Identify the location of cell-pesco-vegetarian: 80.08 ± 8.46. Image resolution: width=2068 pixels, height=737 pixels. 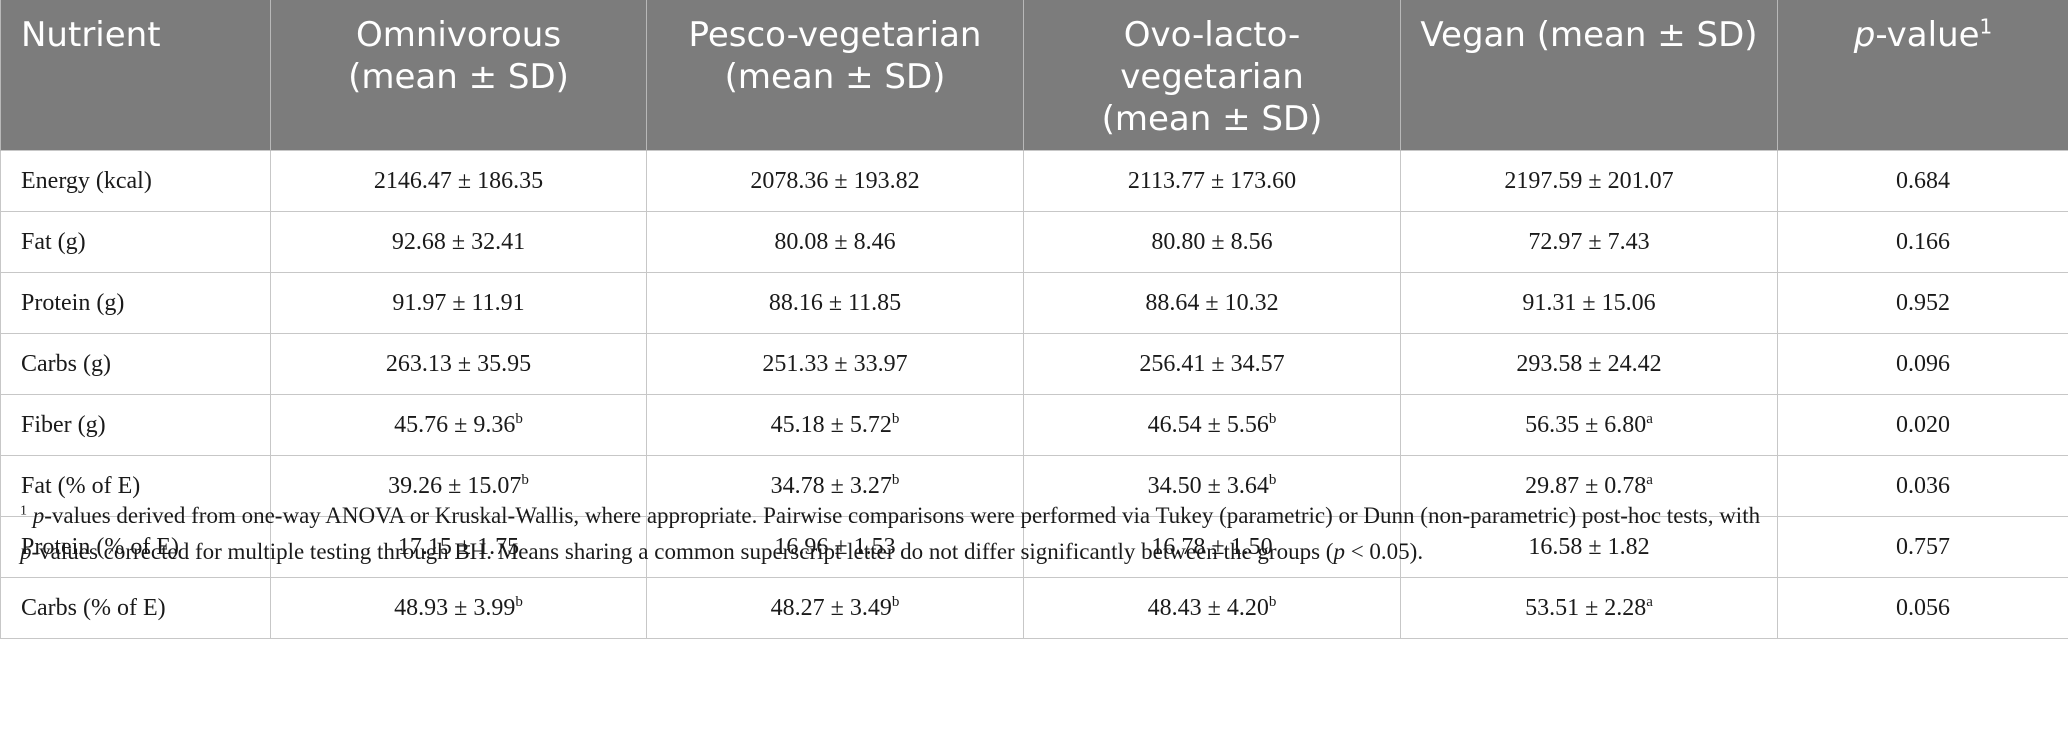
(835, 242).